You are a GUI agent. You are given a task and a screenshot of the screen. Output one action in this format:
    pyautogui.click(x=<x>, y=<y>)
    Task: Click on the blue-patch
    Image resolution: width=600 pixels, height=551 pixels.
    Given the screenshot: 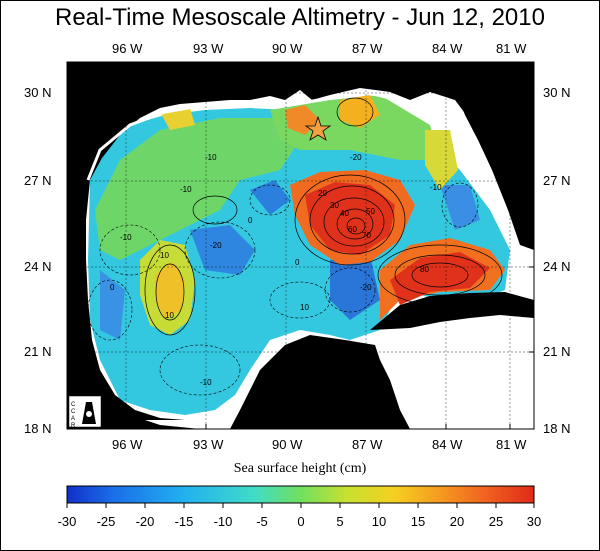 What is the action you would take?
    pyautogui.click(x=222, y=250)
    